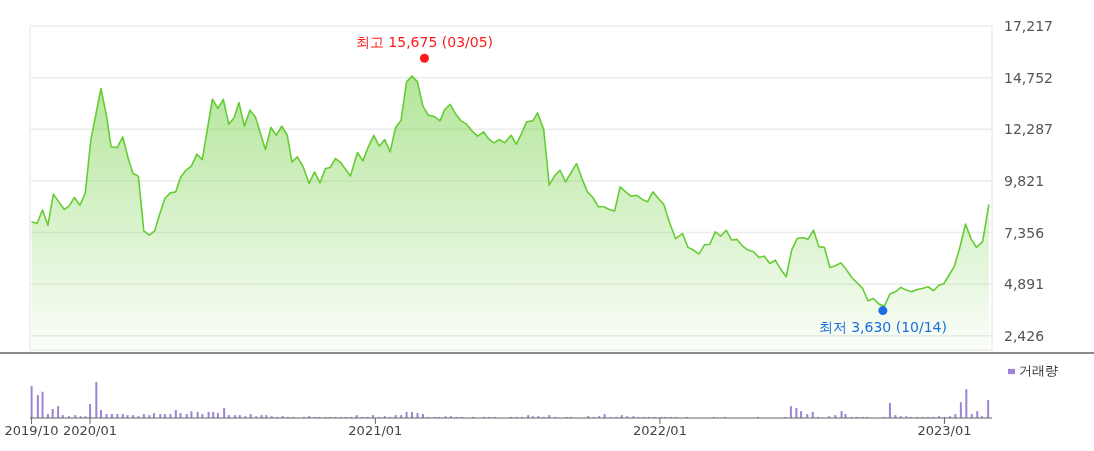  What do you see at coordinates (1038, 370) in the screenshot?
I see `legend-label: 거래량` at bounding box center [1038, 370].